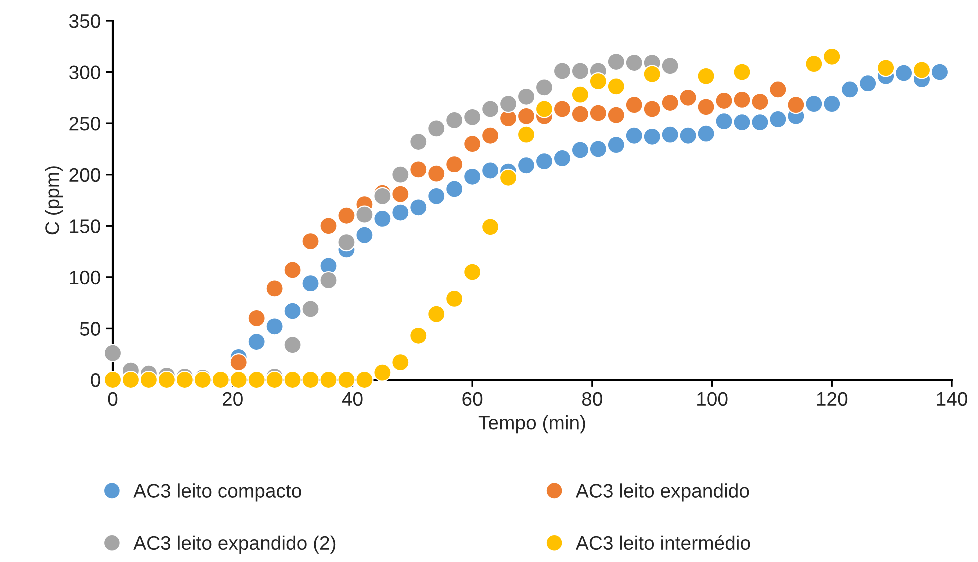 The height and width of the screenshot is (562, 978). Describe the element at coordinates (85, 277) in the screenshot. I see `y-tick-label: 100` at that location.